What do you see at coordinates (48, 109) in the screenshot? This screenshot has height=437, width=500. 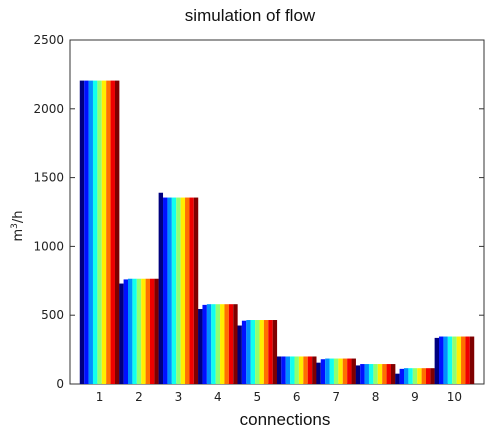 I see `y-tick-label: 2000` at bounding box center [48, 109].